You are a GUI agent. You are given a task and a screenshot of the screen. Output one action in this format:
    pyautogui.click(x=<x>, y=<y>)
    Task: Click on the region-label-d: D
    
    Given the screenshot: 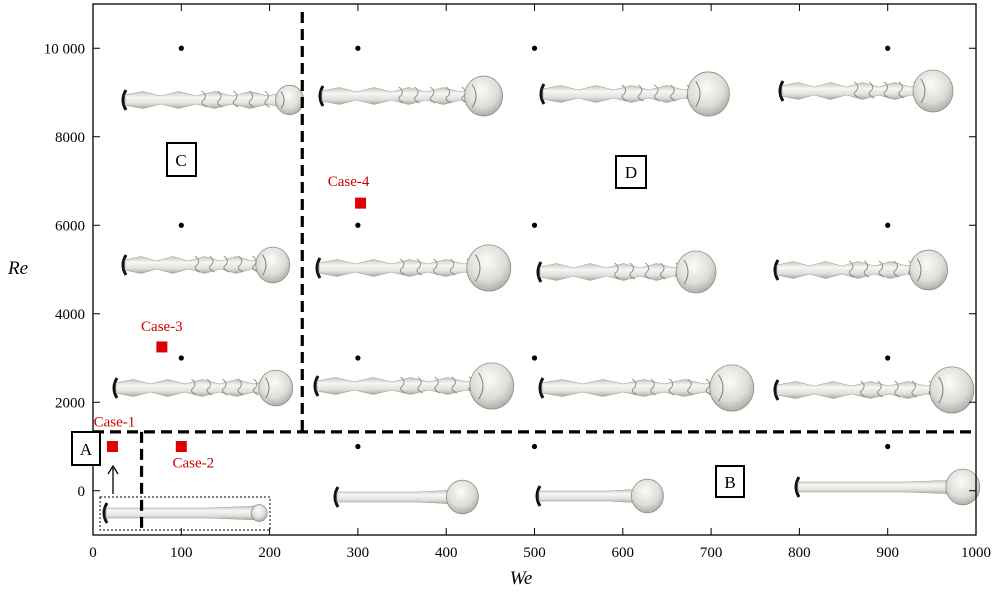 What is the action you would take?
    pyautogui.click(x=631, y=172)
    